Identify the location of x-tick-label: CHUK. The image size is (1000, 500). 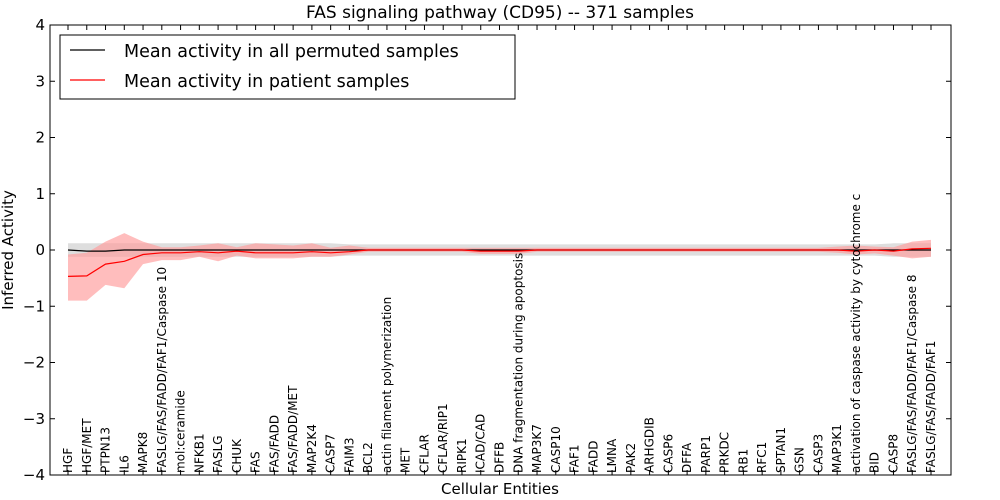
(237, 455).